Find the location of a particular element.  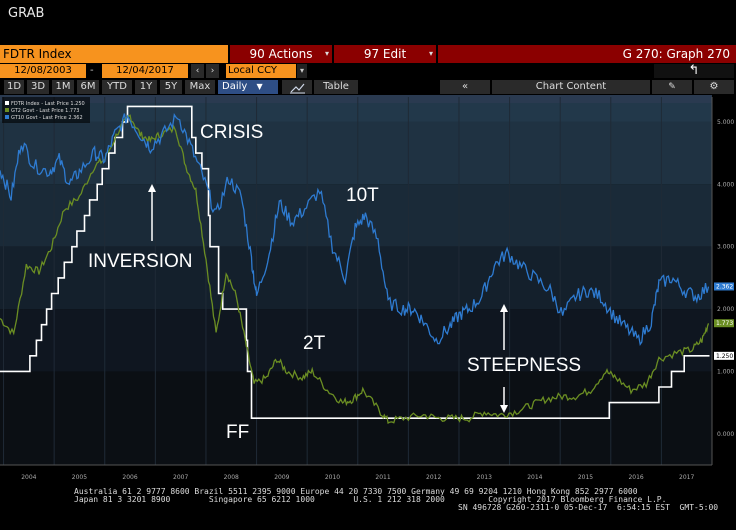

period-5y-button: 5Y is located at coordinates (171, 87).